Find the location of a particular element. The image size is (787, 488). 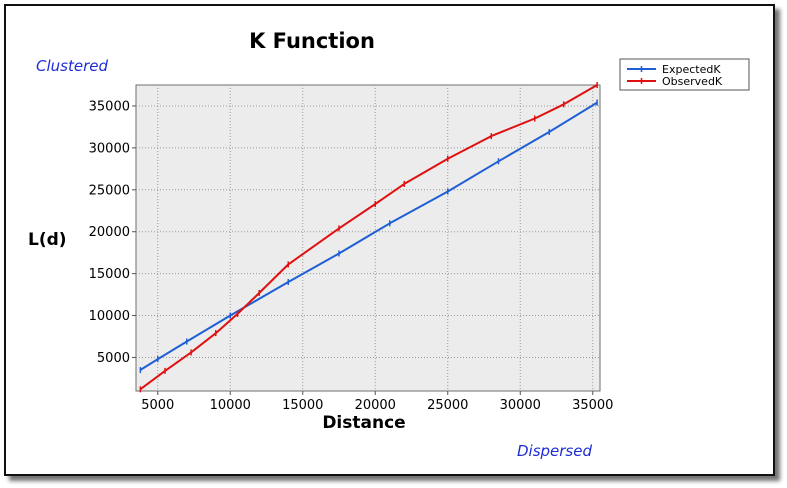

observedk-legend-label: ObservedK is located at coordinates (692, 81).